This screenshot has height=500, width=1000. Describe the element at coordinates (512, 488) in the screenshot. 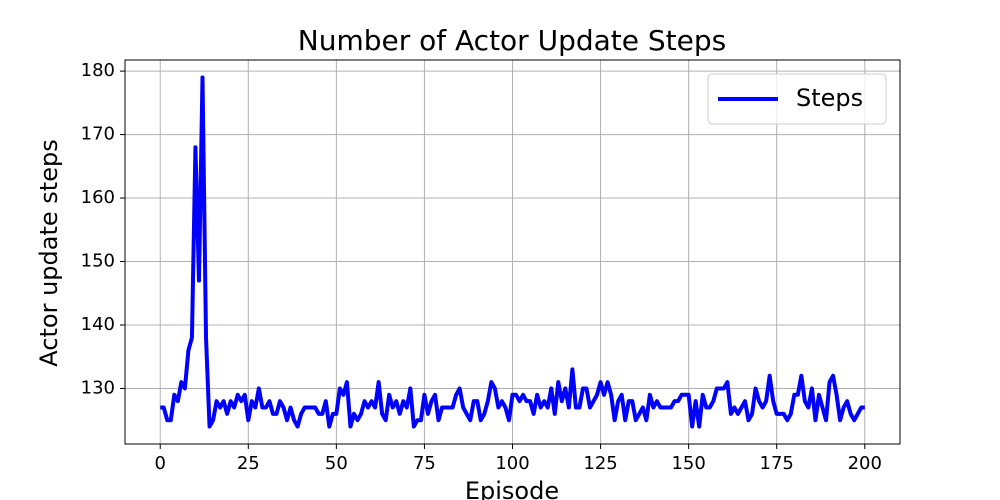

I see `x-axis-label: Episode` at that location.